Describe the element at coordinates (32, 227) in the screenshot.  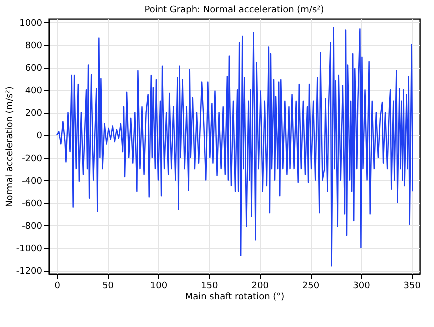
I see `y-tick-label: -800` at that location.